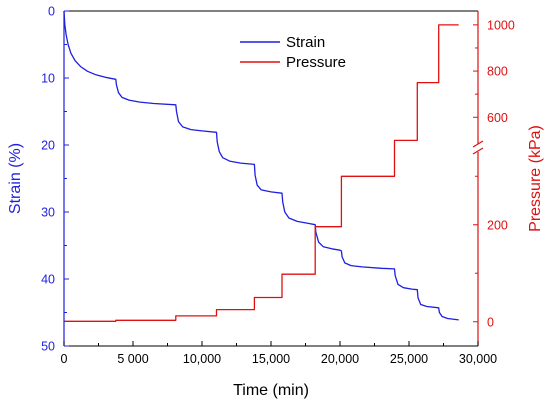 The image size is (550, 410). What do you see at coordinates (202, 359) in the screenshot?
I see `x-tick-label: 10,000` at bounding box center [202, 359].